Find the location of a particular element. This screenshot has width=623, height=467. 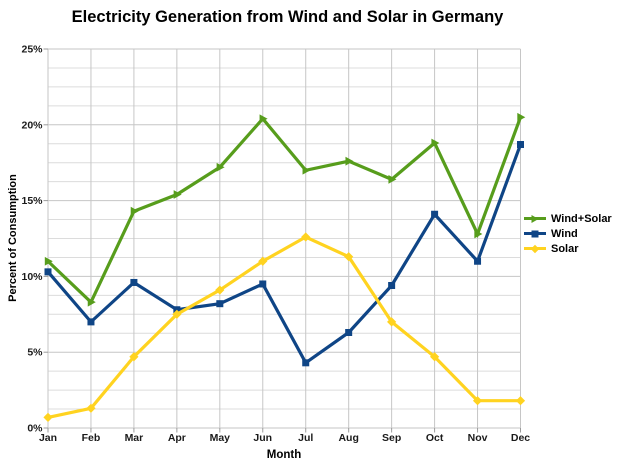

diamond-marker-icon is located at coordinates (535, 248).